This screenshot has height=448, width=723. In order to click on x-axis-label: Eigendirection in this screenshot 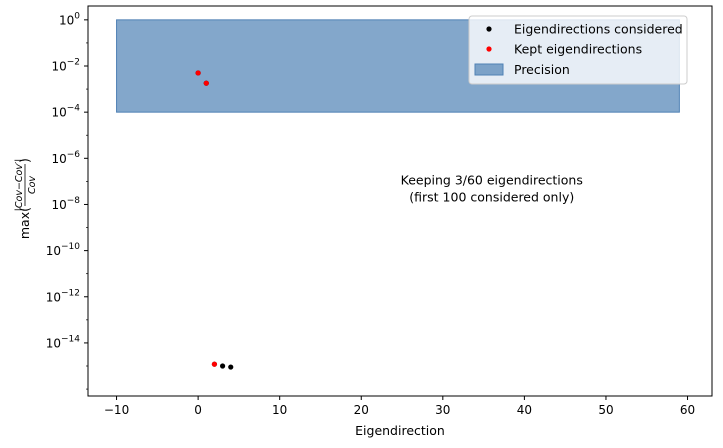, I will do `click(400, 430)`.